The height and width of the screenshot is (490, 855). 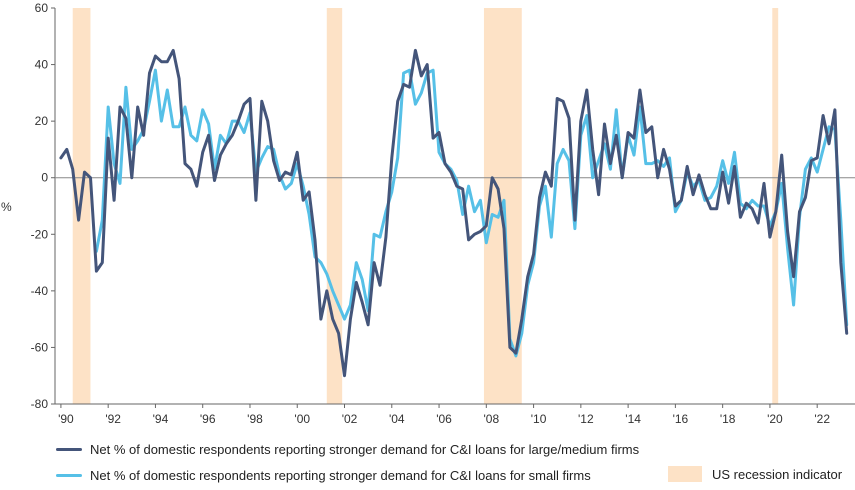 I want to click on legend-swatch-small-firms, so click(x=69, y=475).